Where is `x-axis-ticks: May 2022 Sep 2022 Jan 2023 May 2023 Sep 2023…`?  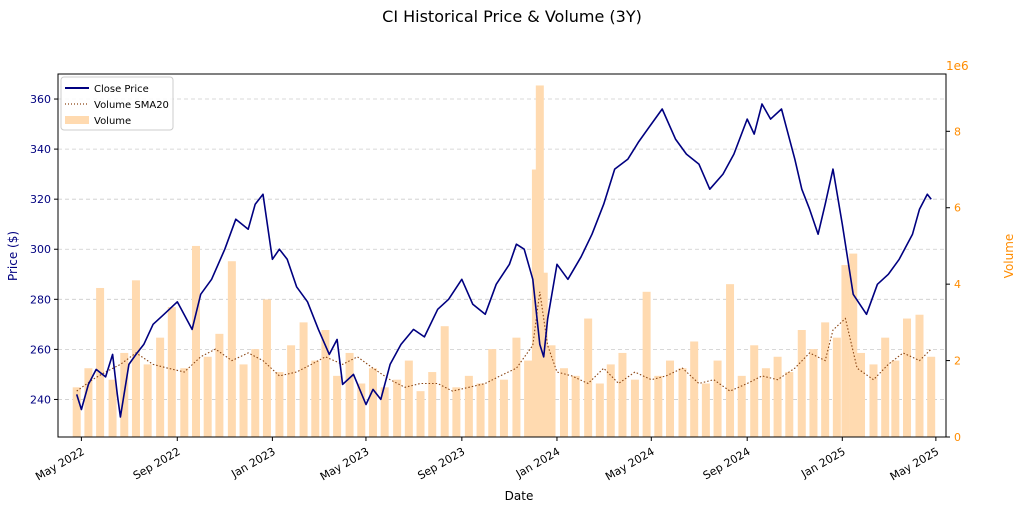
x-axis-ticks: May 2022 Sep 2022 Jan 2023 May 2023 Sep 2023… is located at coordinates (487, 460).